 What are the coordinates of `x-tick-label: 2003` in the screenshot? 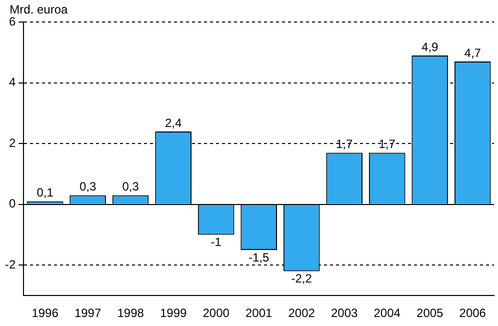 It's located at (344, 313).